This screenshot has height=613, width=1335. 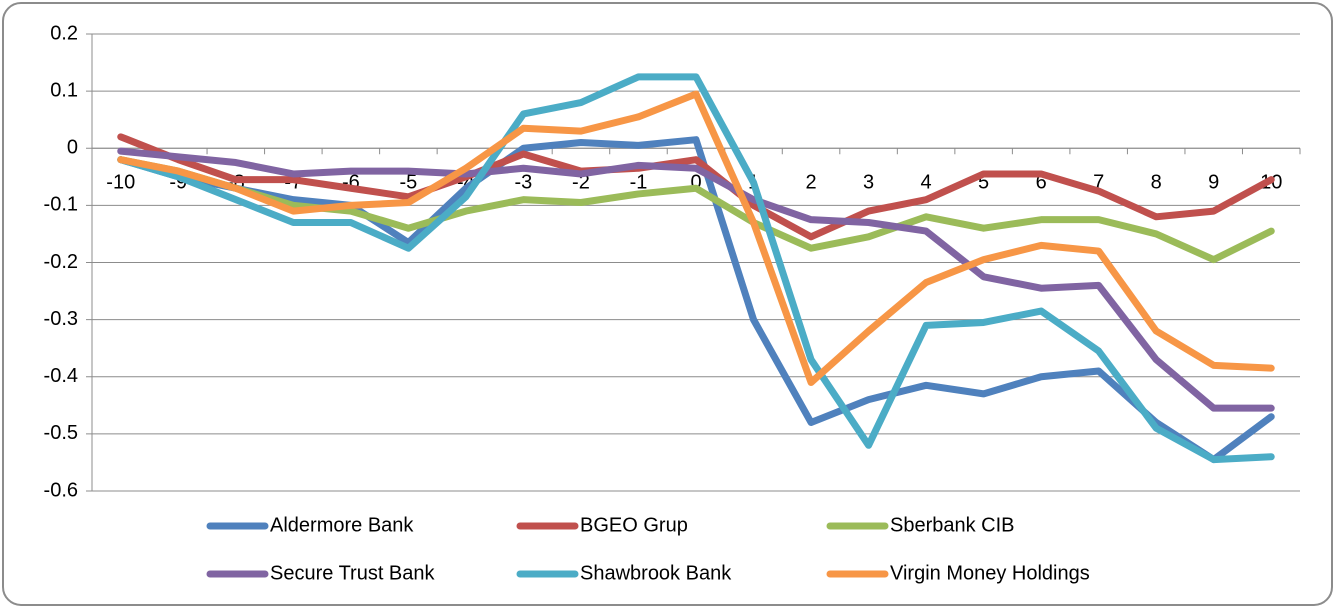 What do you see at coordinates (61, 262) in the screenshot?
I see `y-tick-label: -0.2` at bounding box center [61, 262].